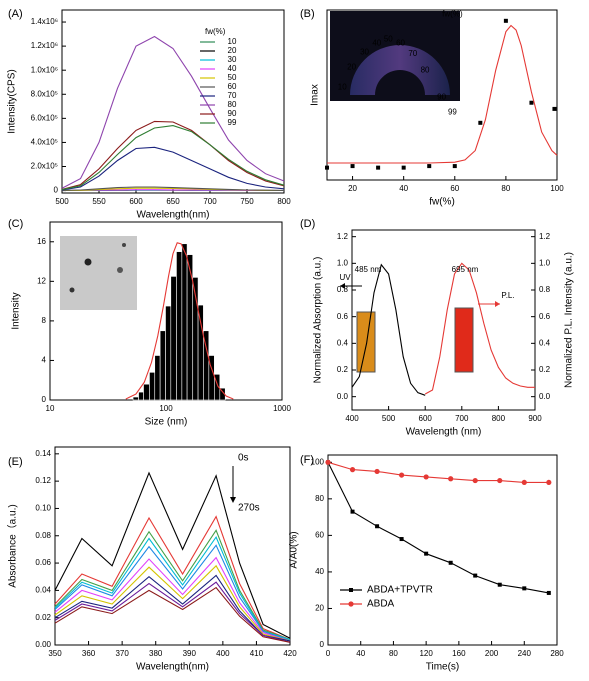  I want to click on legend-label: 60, so click(232, 86).